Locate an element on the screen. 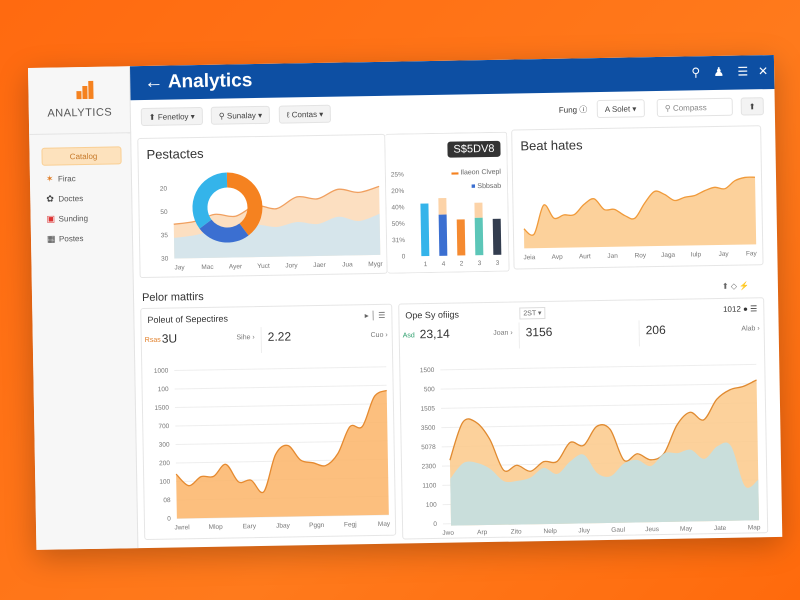 This screenshot has height=600, width=800. x-tick-label: Avp is located at coordinates (558, 257).